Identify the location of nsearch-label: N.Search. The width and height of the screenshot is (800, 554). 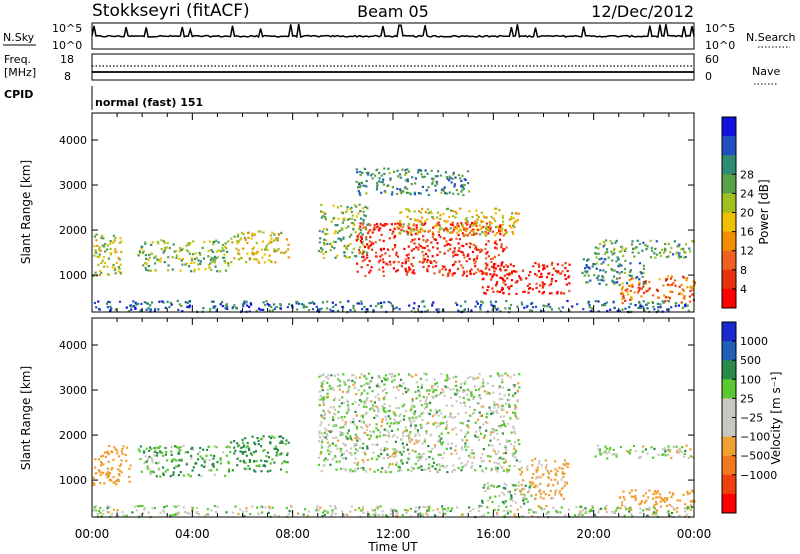
(771, 37).